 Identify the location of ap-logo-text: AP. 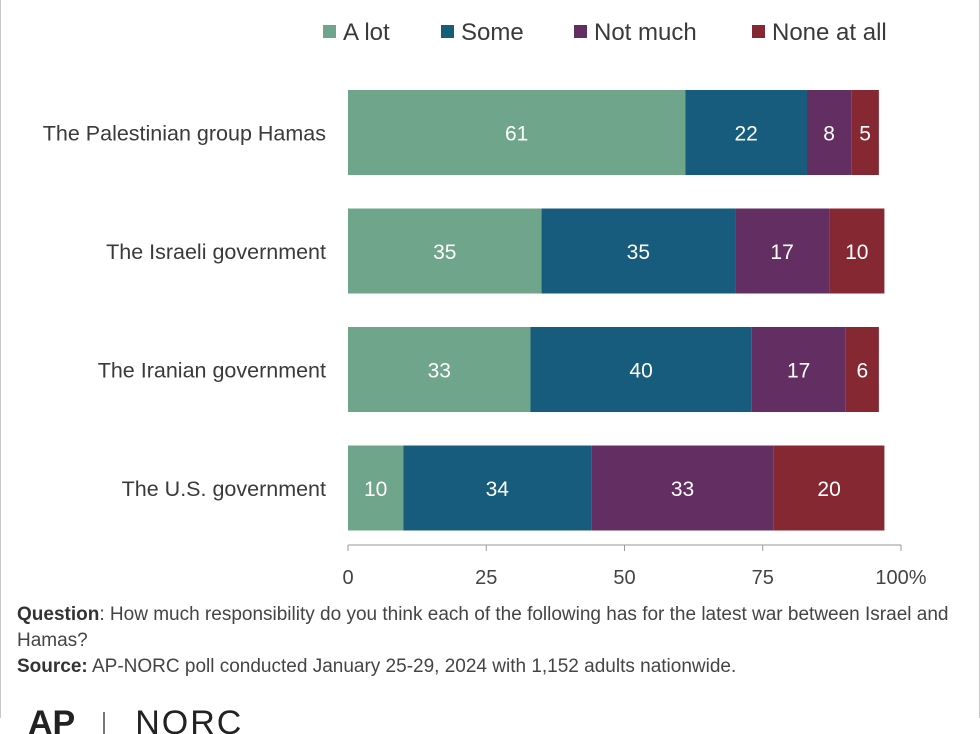
(52, 719).